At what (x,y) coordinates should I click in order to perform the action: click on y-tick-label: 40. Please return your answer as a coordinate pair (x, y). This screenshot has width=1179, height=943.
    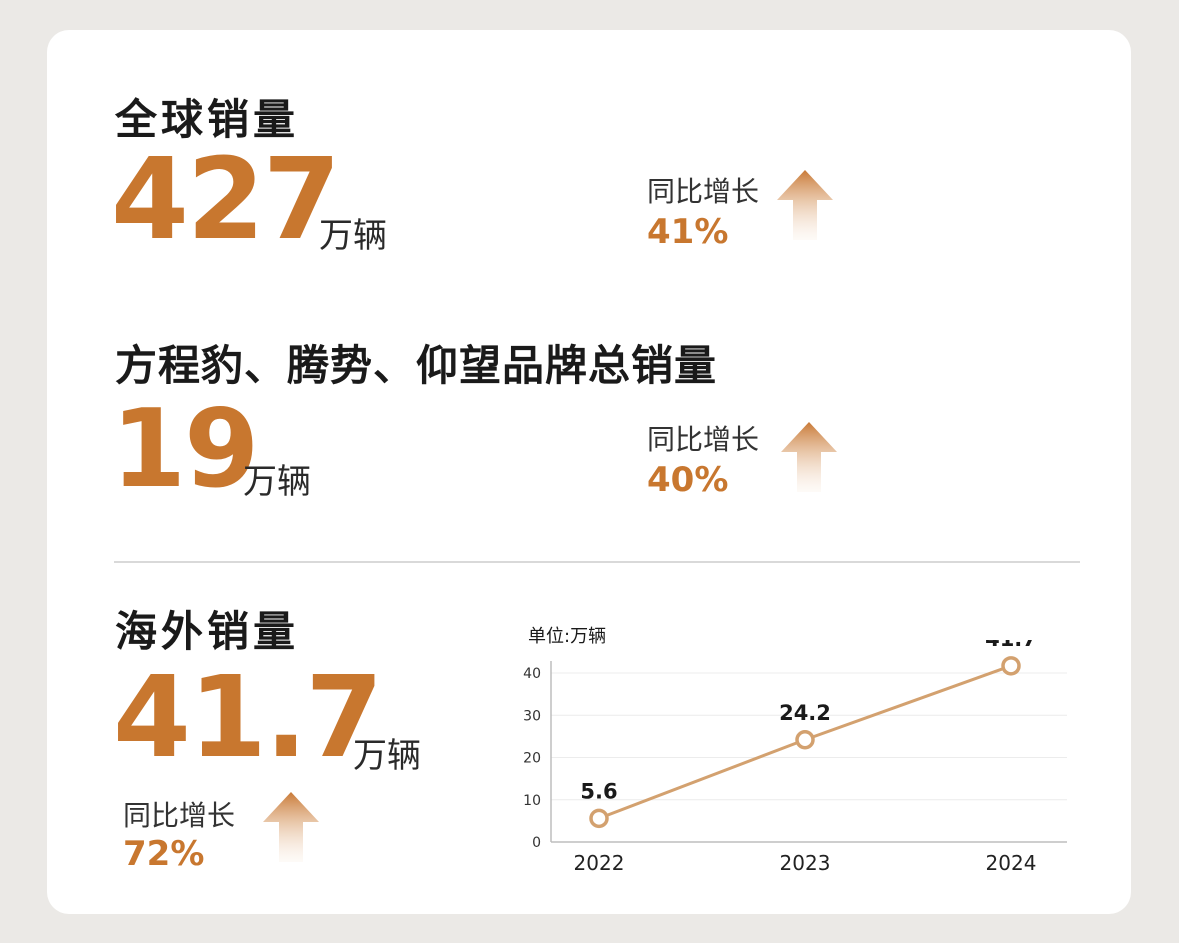
    Looking at the image, I should click on (532, 674).